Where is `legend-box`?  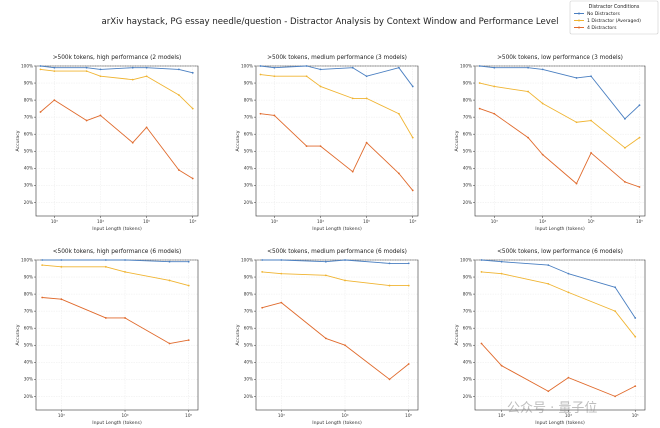
legend-box is located at coordinates (614, 17).